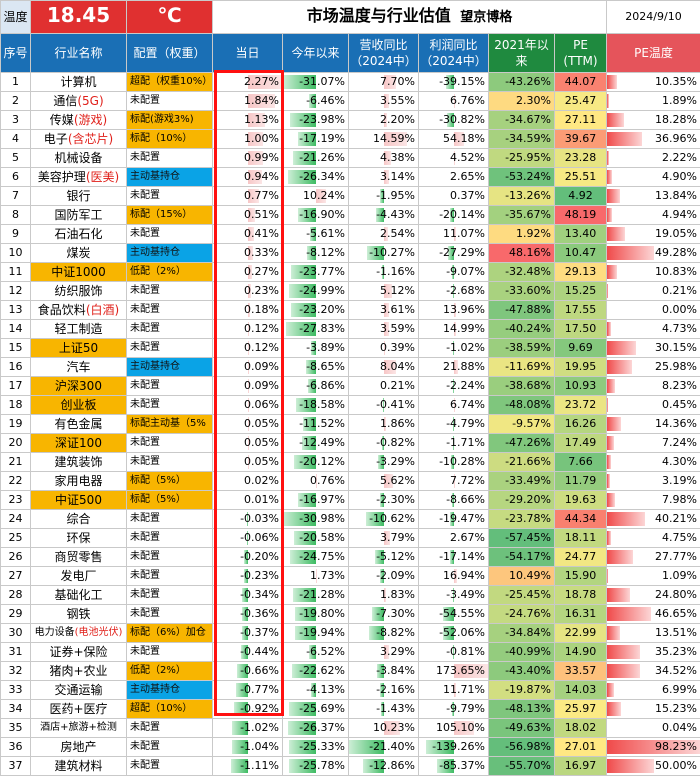 This screenshot has width=700, height=776. I want to click on row-index: 3, so click(16, 120).